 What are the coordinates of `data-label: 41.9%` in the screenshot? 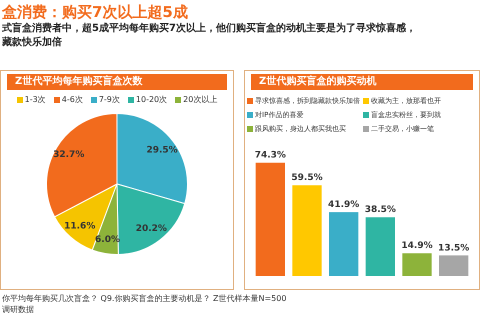 It's located at (344, 205).